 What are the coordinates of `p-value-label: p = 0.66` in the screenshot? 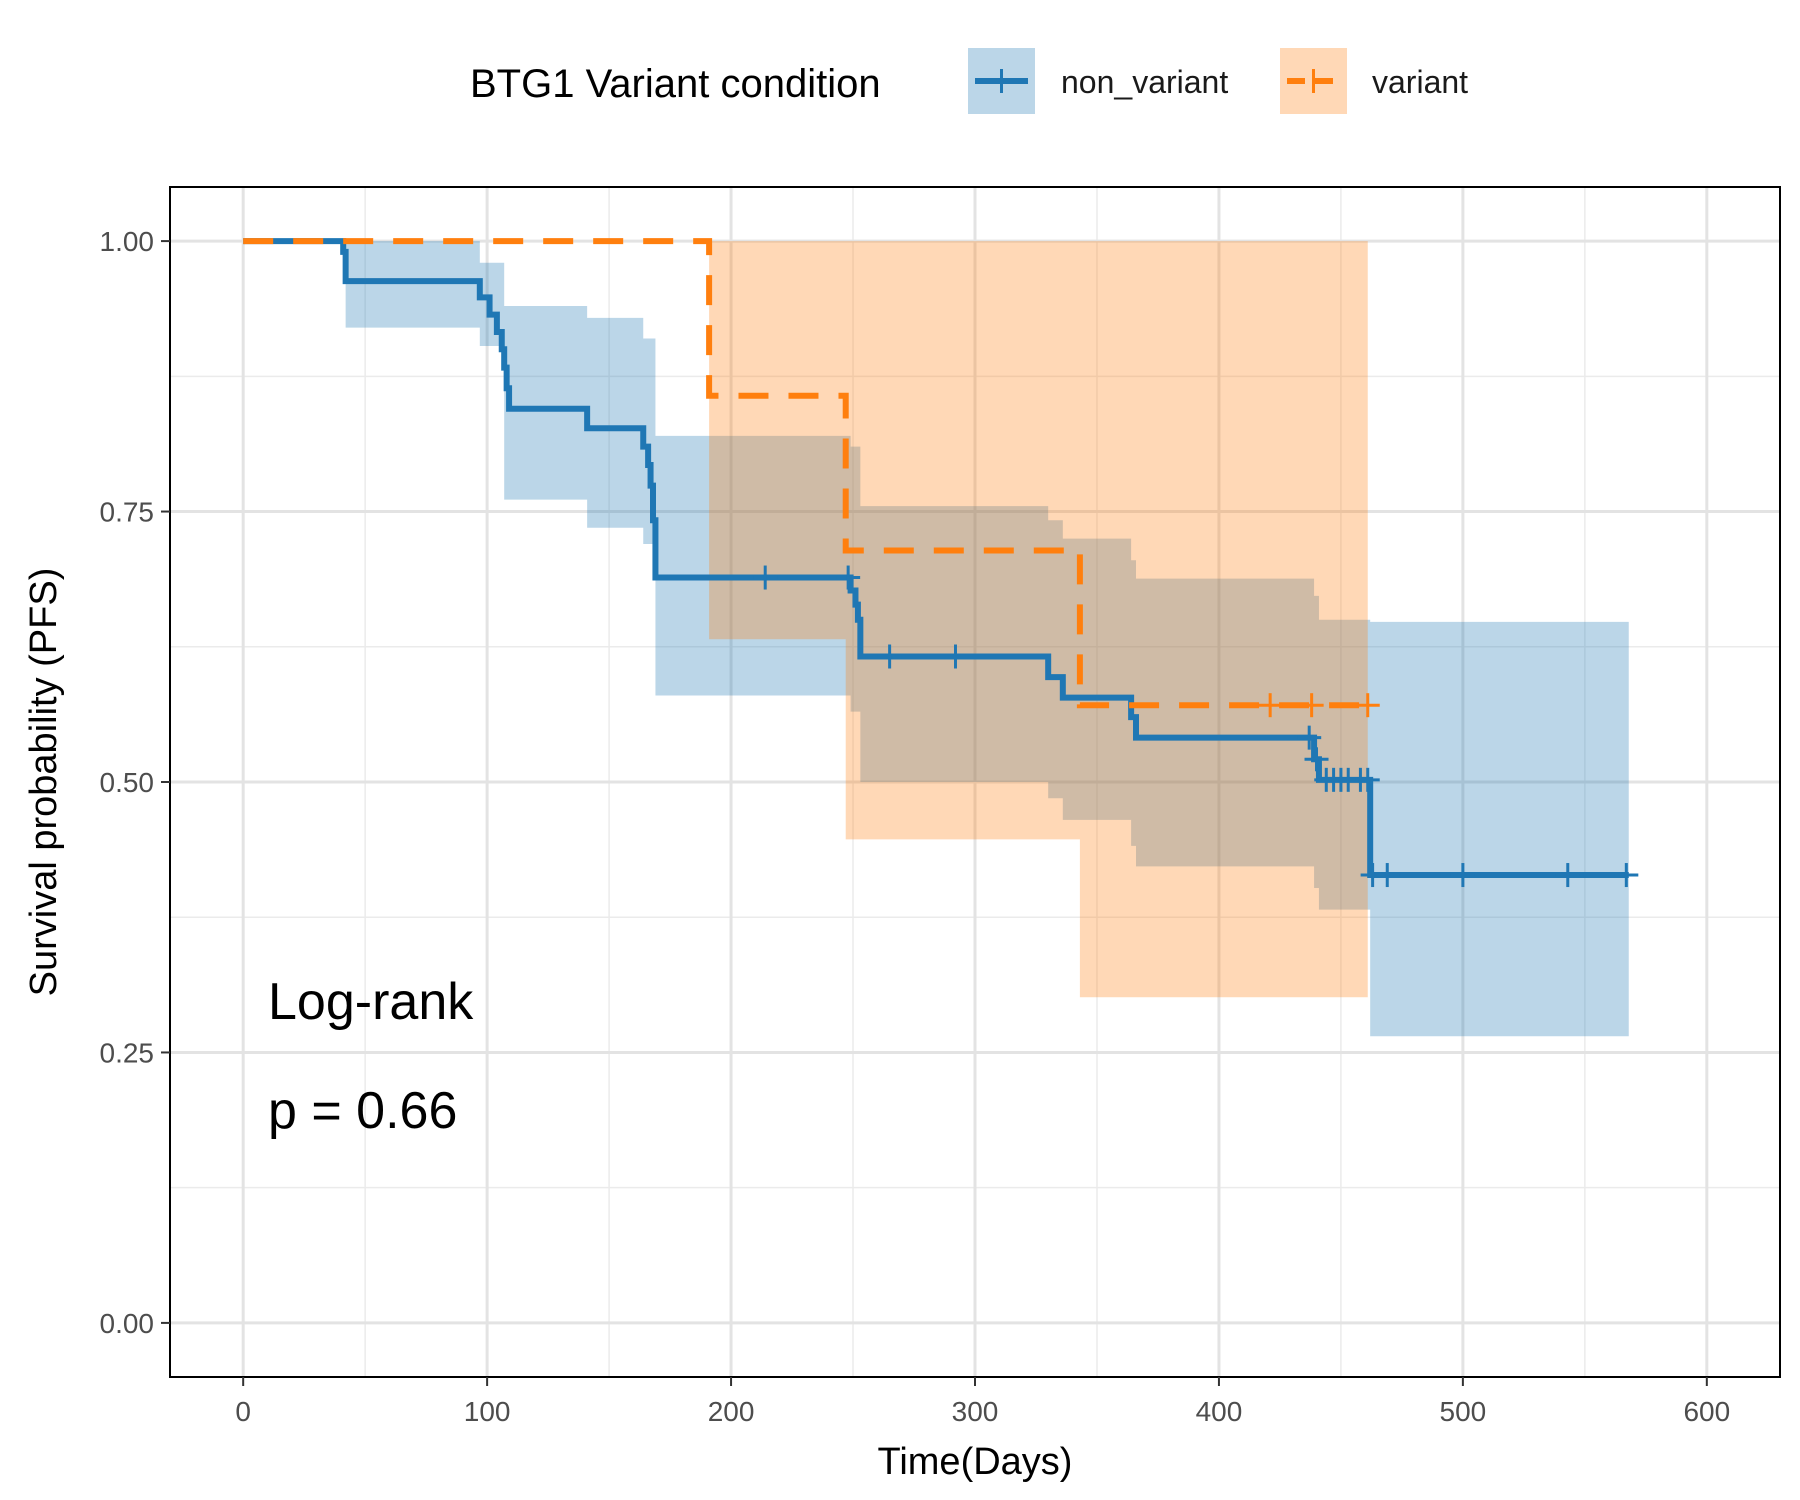 It's located at (362, 1111).